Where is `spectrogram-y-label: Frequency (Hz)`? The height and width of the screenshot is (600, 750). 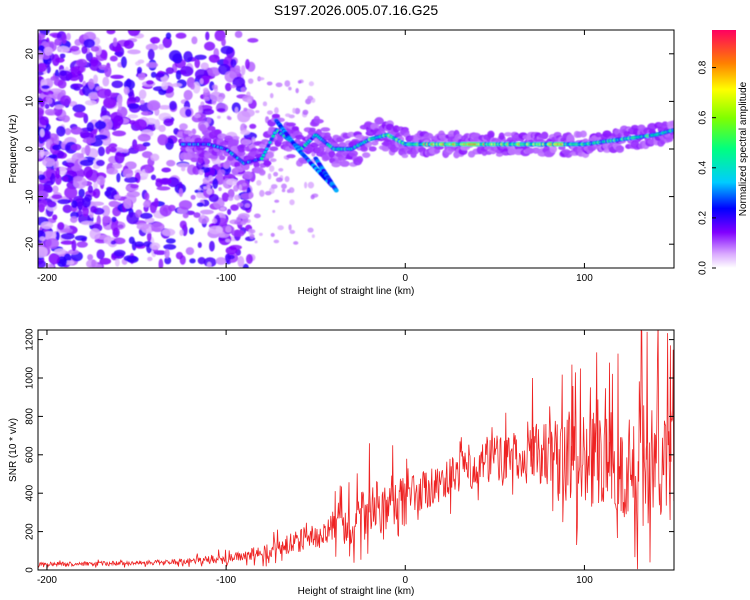
spectrogram-y-label: Frequency (Hz) is located at coordinates (13, 149).